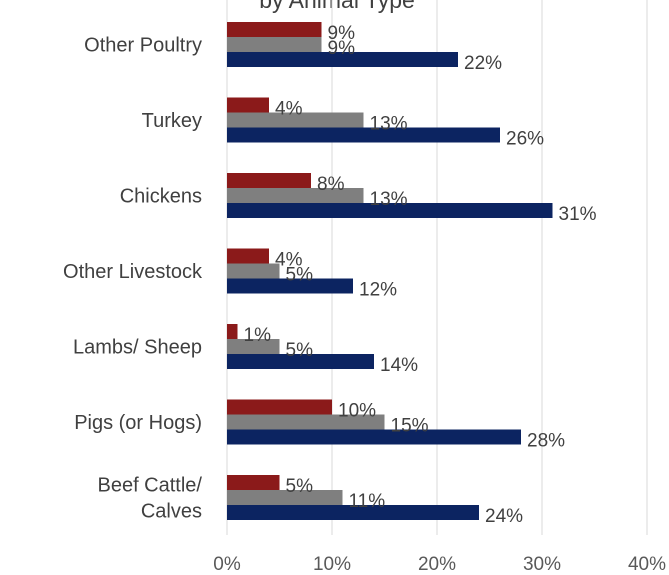 Image resolution: width=669 pixels, height=575 pixels. What do you see at coordinates (137, 348) in the screenshot?
I see `category-label: Lambs/ Sheep` at bounding box center [137, 348].